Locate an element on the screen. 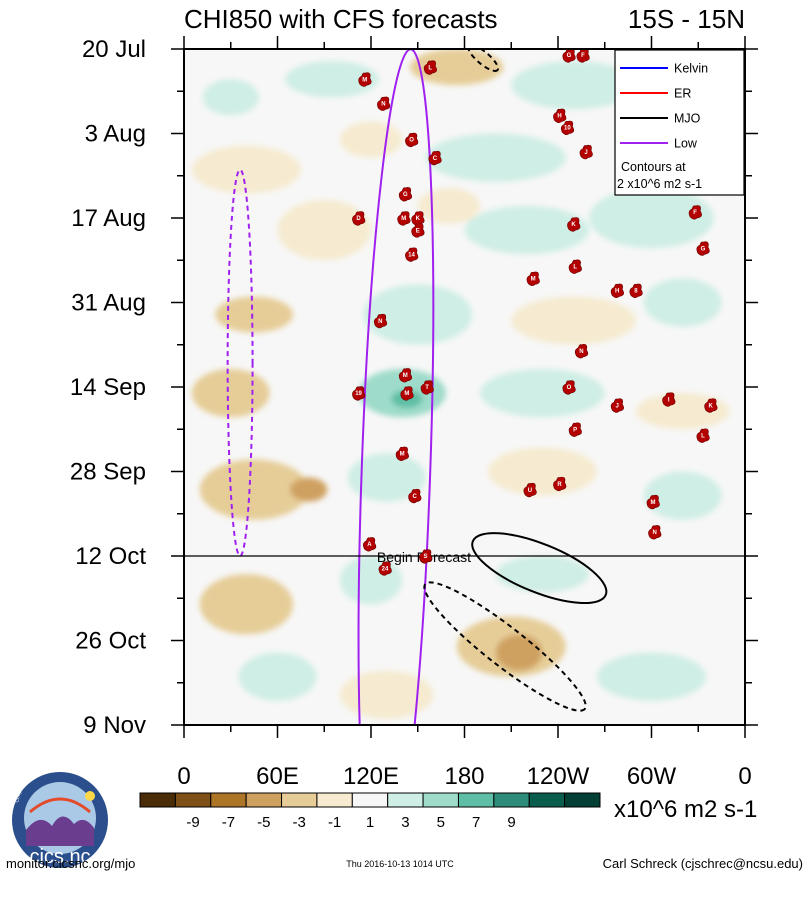 The image size is (809, 907). y-tick-label: 31 Aug is located at coordinates (108, 303).